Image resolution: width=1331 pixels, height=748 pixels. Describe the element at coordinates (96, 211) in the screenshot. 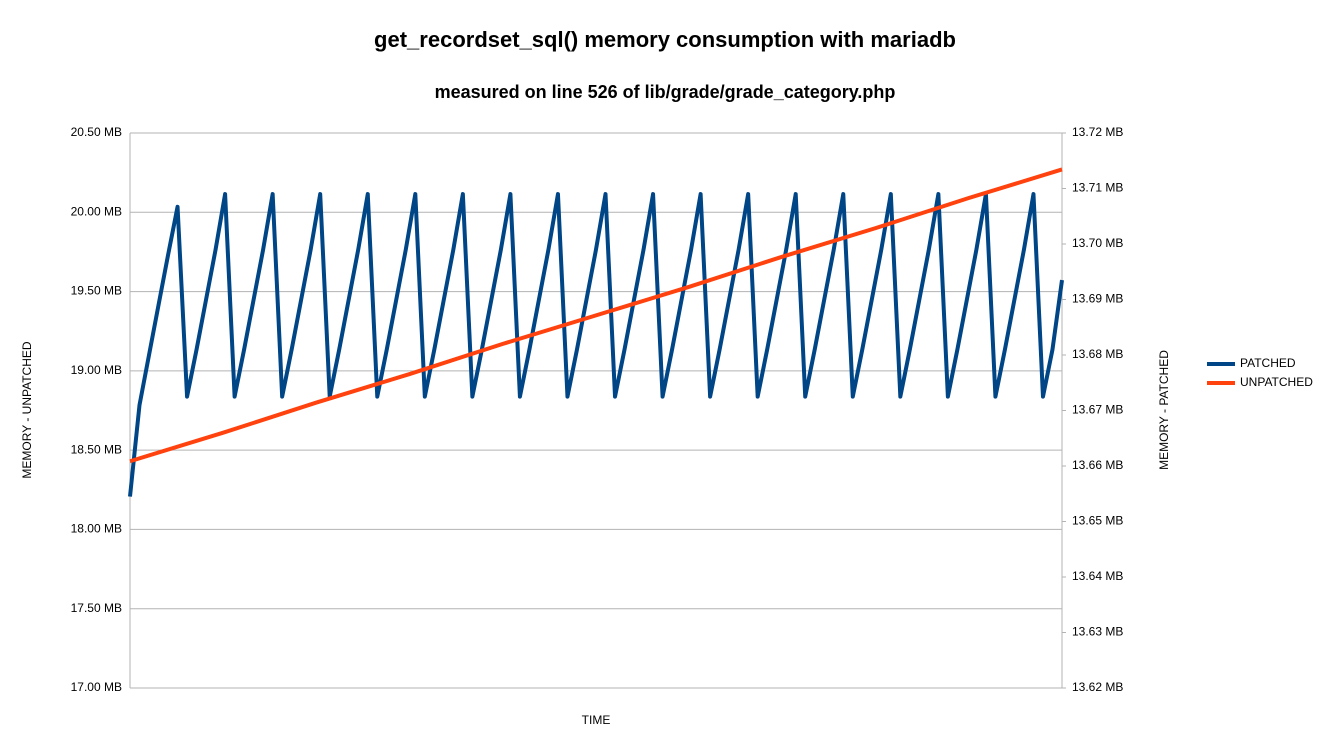

I see `y-tick-label: 20.00 MB` at that location.